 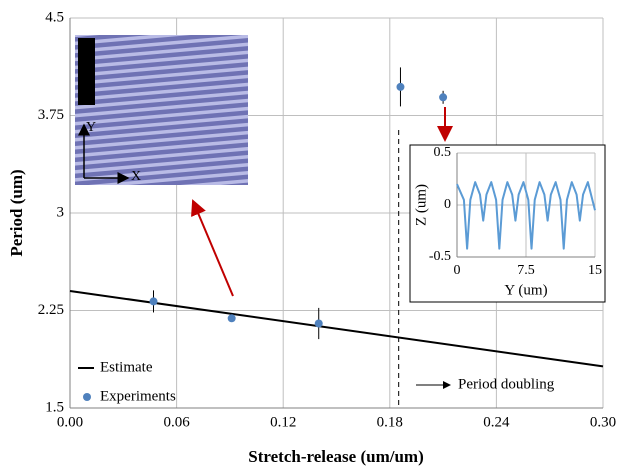 What do you see at coordinates (212, 248) in the screenshot?
I see `pointer-arrow` at bounding box center [212, 248].